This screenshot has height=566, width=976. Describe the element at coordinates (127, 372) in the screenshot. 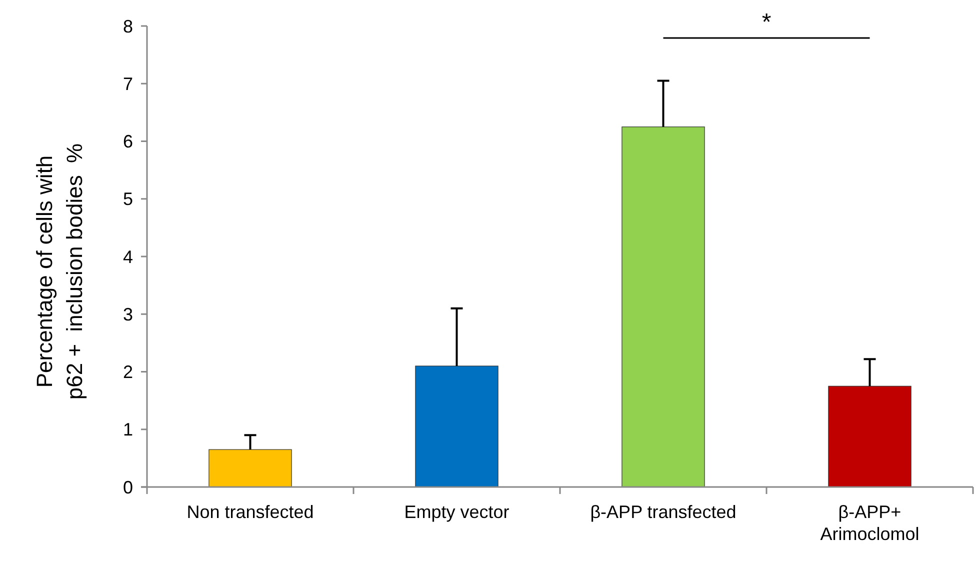

I see `y-tick-label: 2` at that location.